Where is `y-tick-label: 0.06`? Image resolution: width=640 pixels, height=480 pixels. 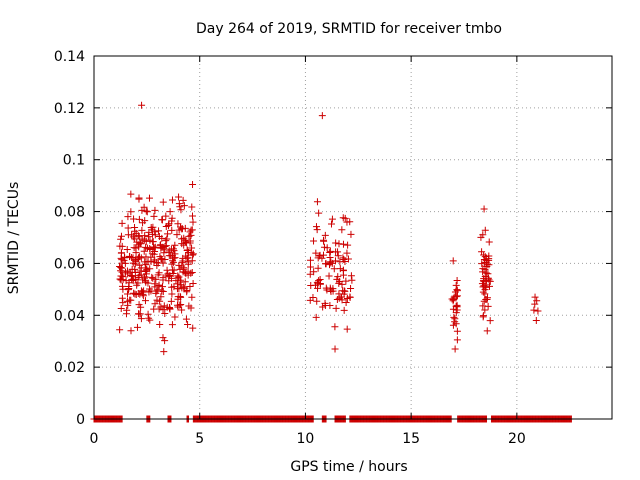 y-tick-label: 0.06 is located at coordinates (69, 264).